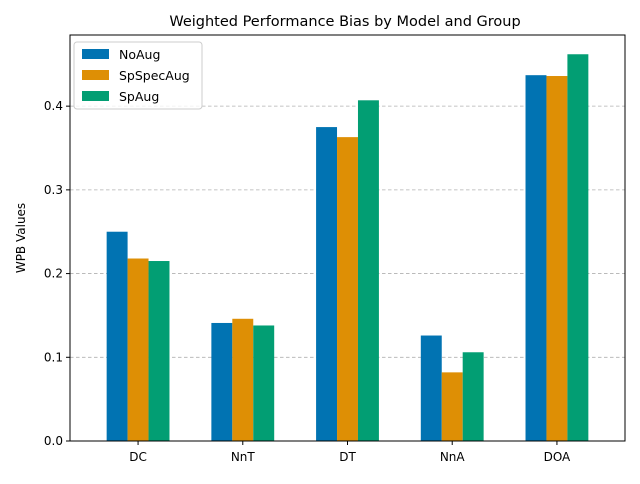 The width and height of the screenshot is (640, 484). Describe the element at coordinates (557, 258) in the screenshot. I see `bar-SpSpecAug-DOA` at that location.